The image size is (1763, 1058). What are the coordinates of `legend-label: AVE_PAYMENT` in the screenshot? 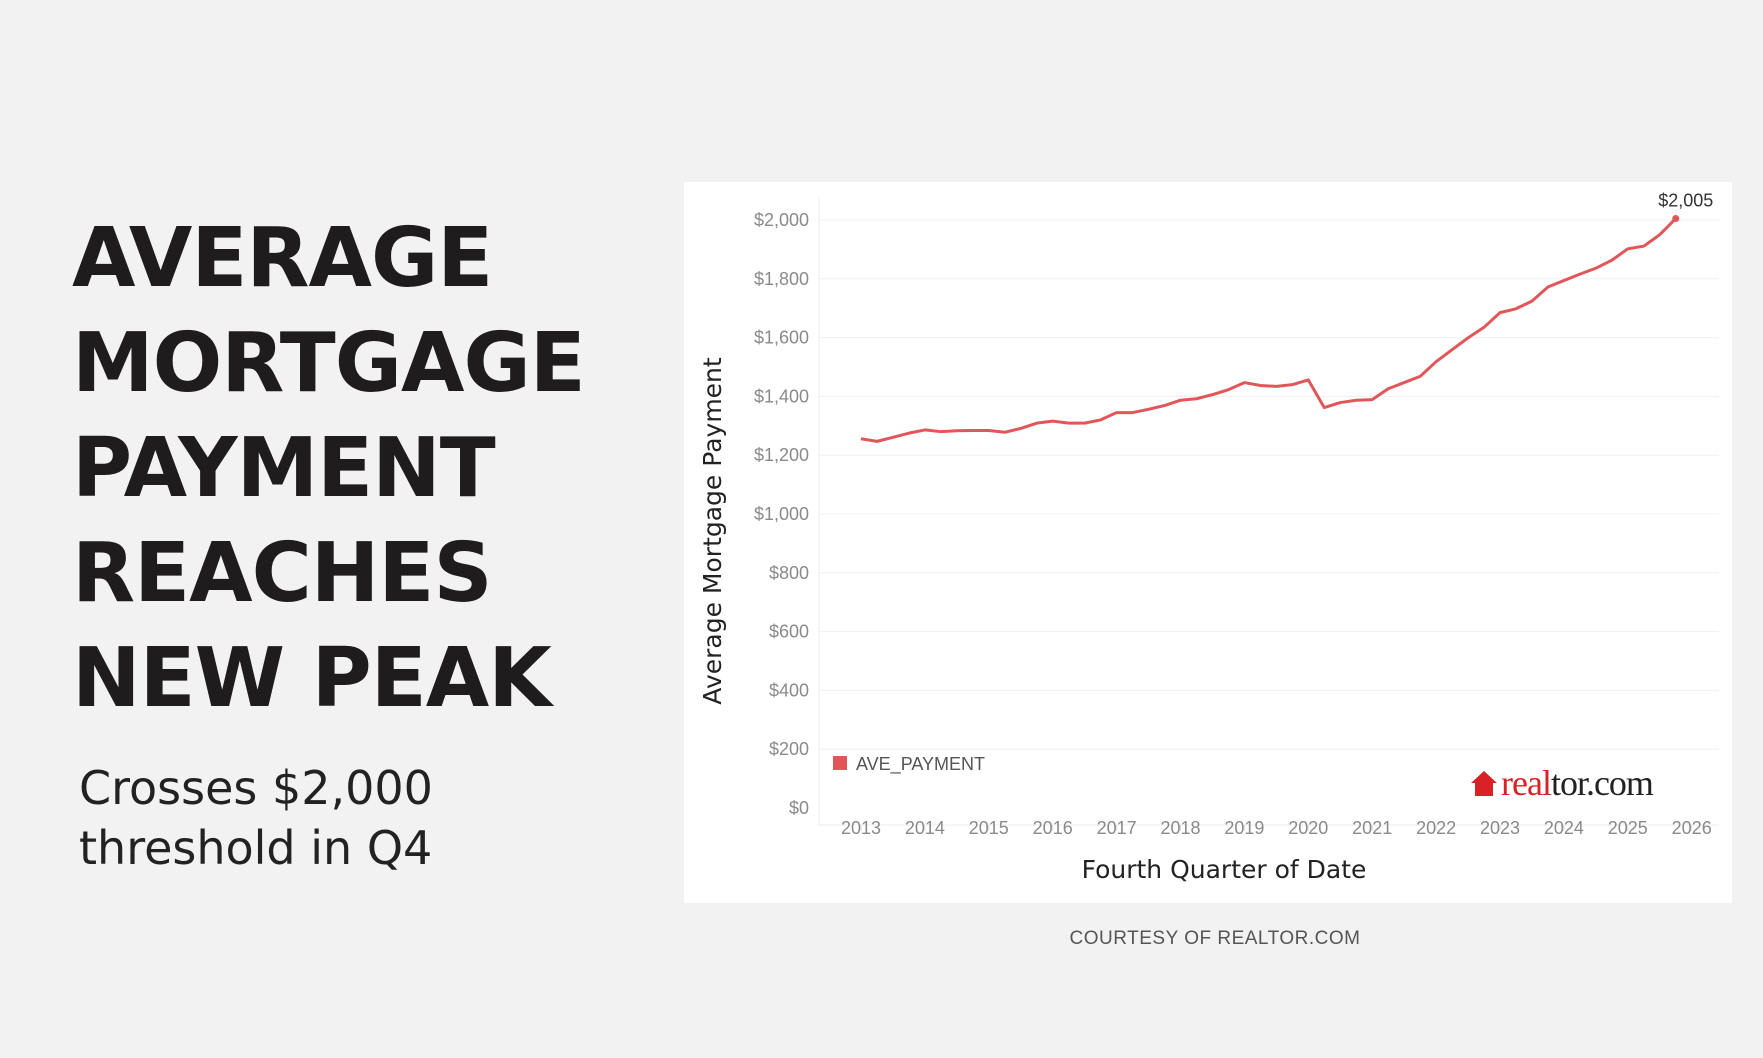 It's located at (920, 764).